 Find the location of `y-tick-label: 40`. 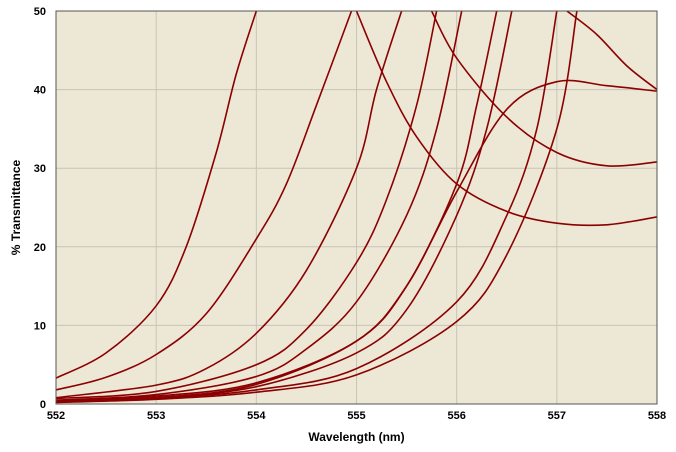

y-tick-label: 40 is located at coordinates (40, 91).